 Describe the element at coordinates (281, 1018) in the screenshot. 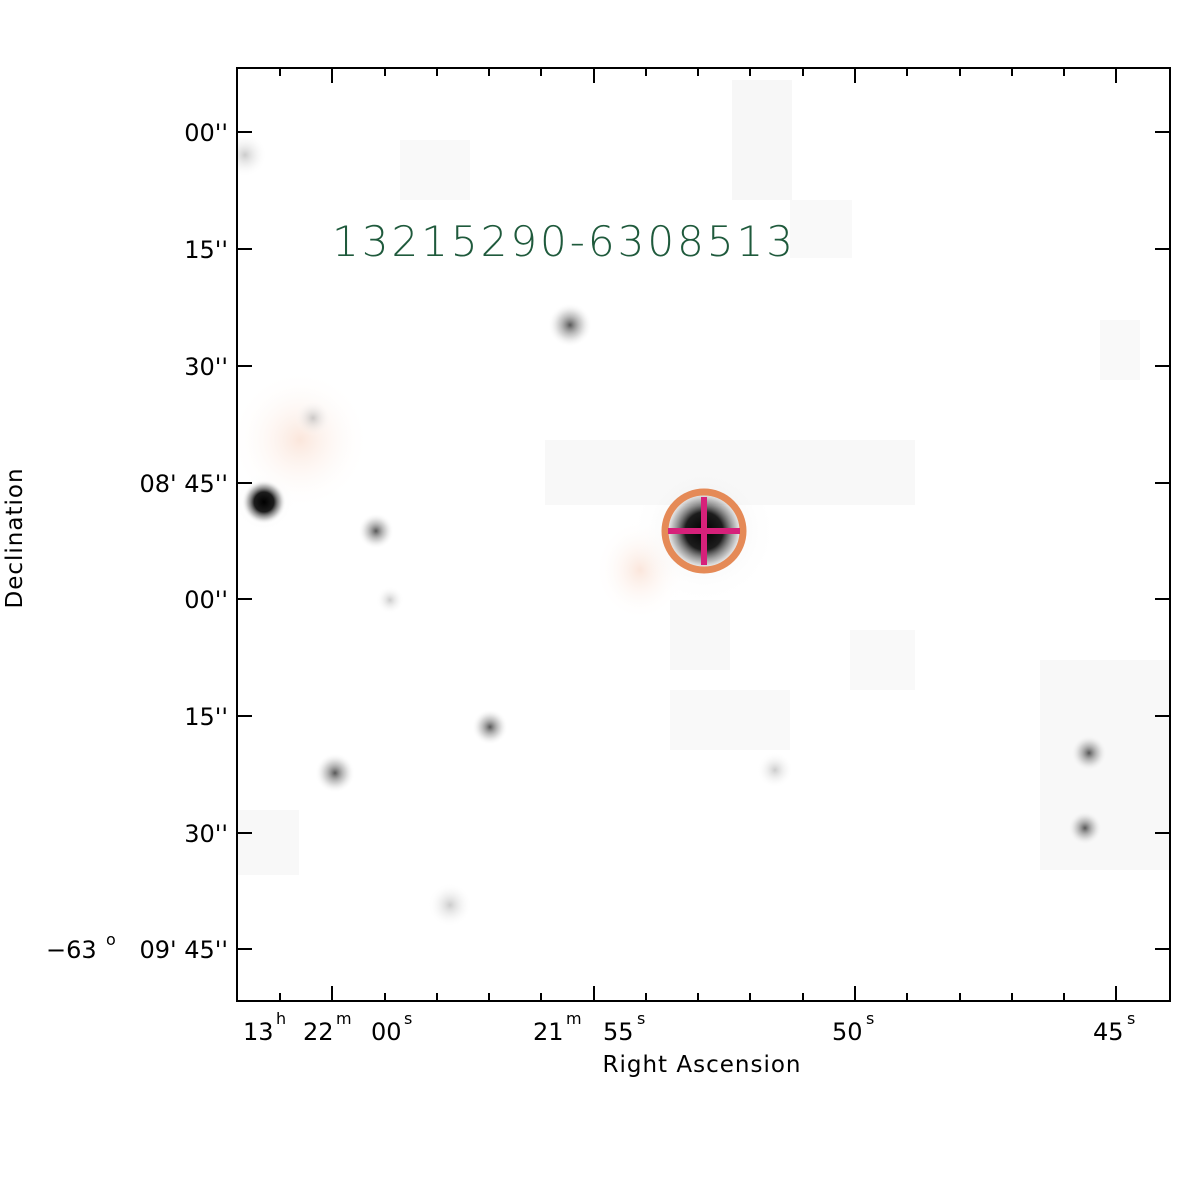

I see `ra-hours-unit: h` at that location.